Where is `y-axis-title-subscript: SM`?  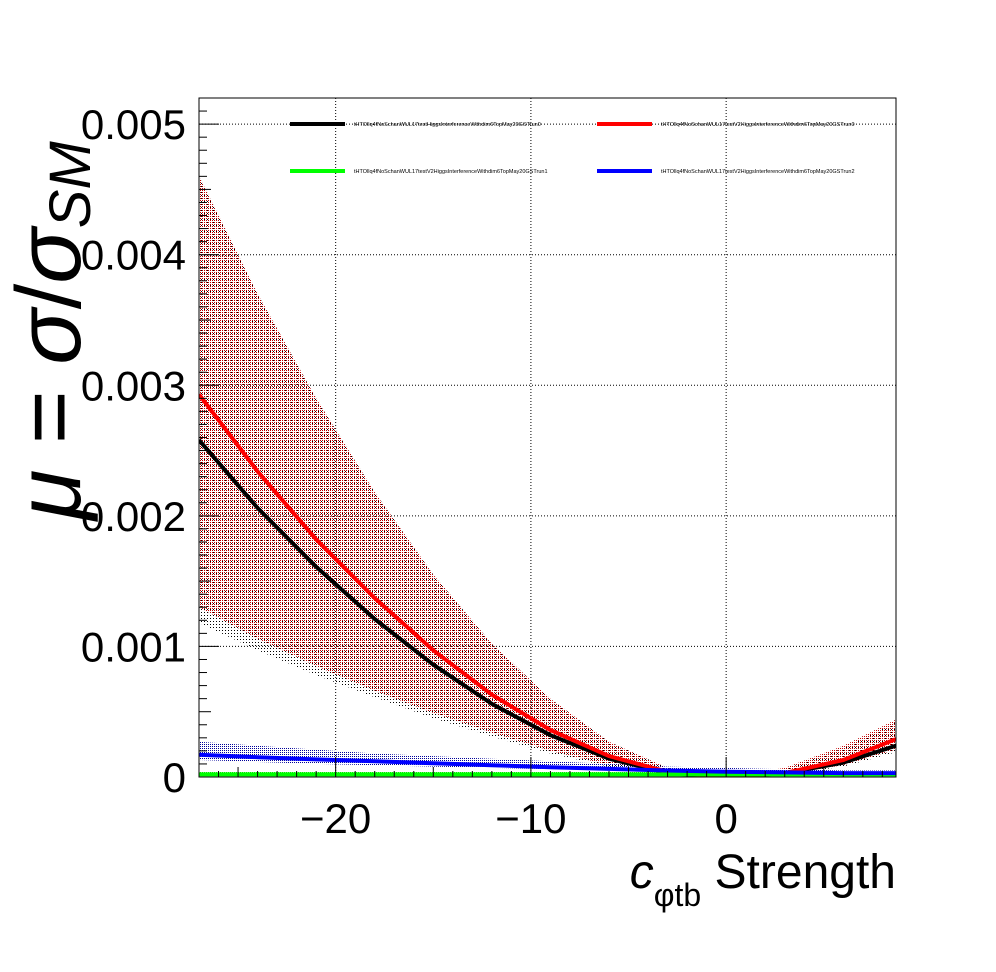
y-axis-title-subscript: SM is located at coordinates (70, 185).